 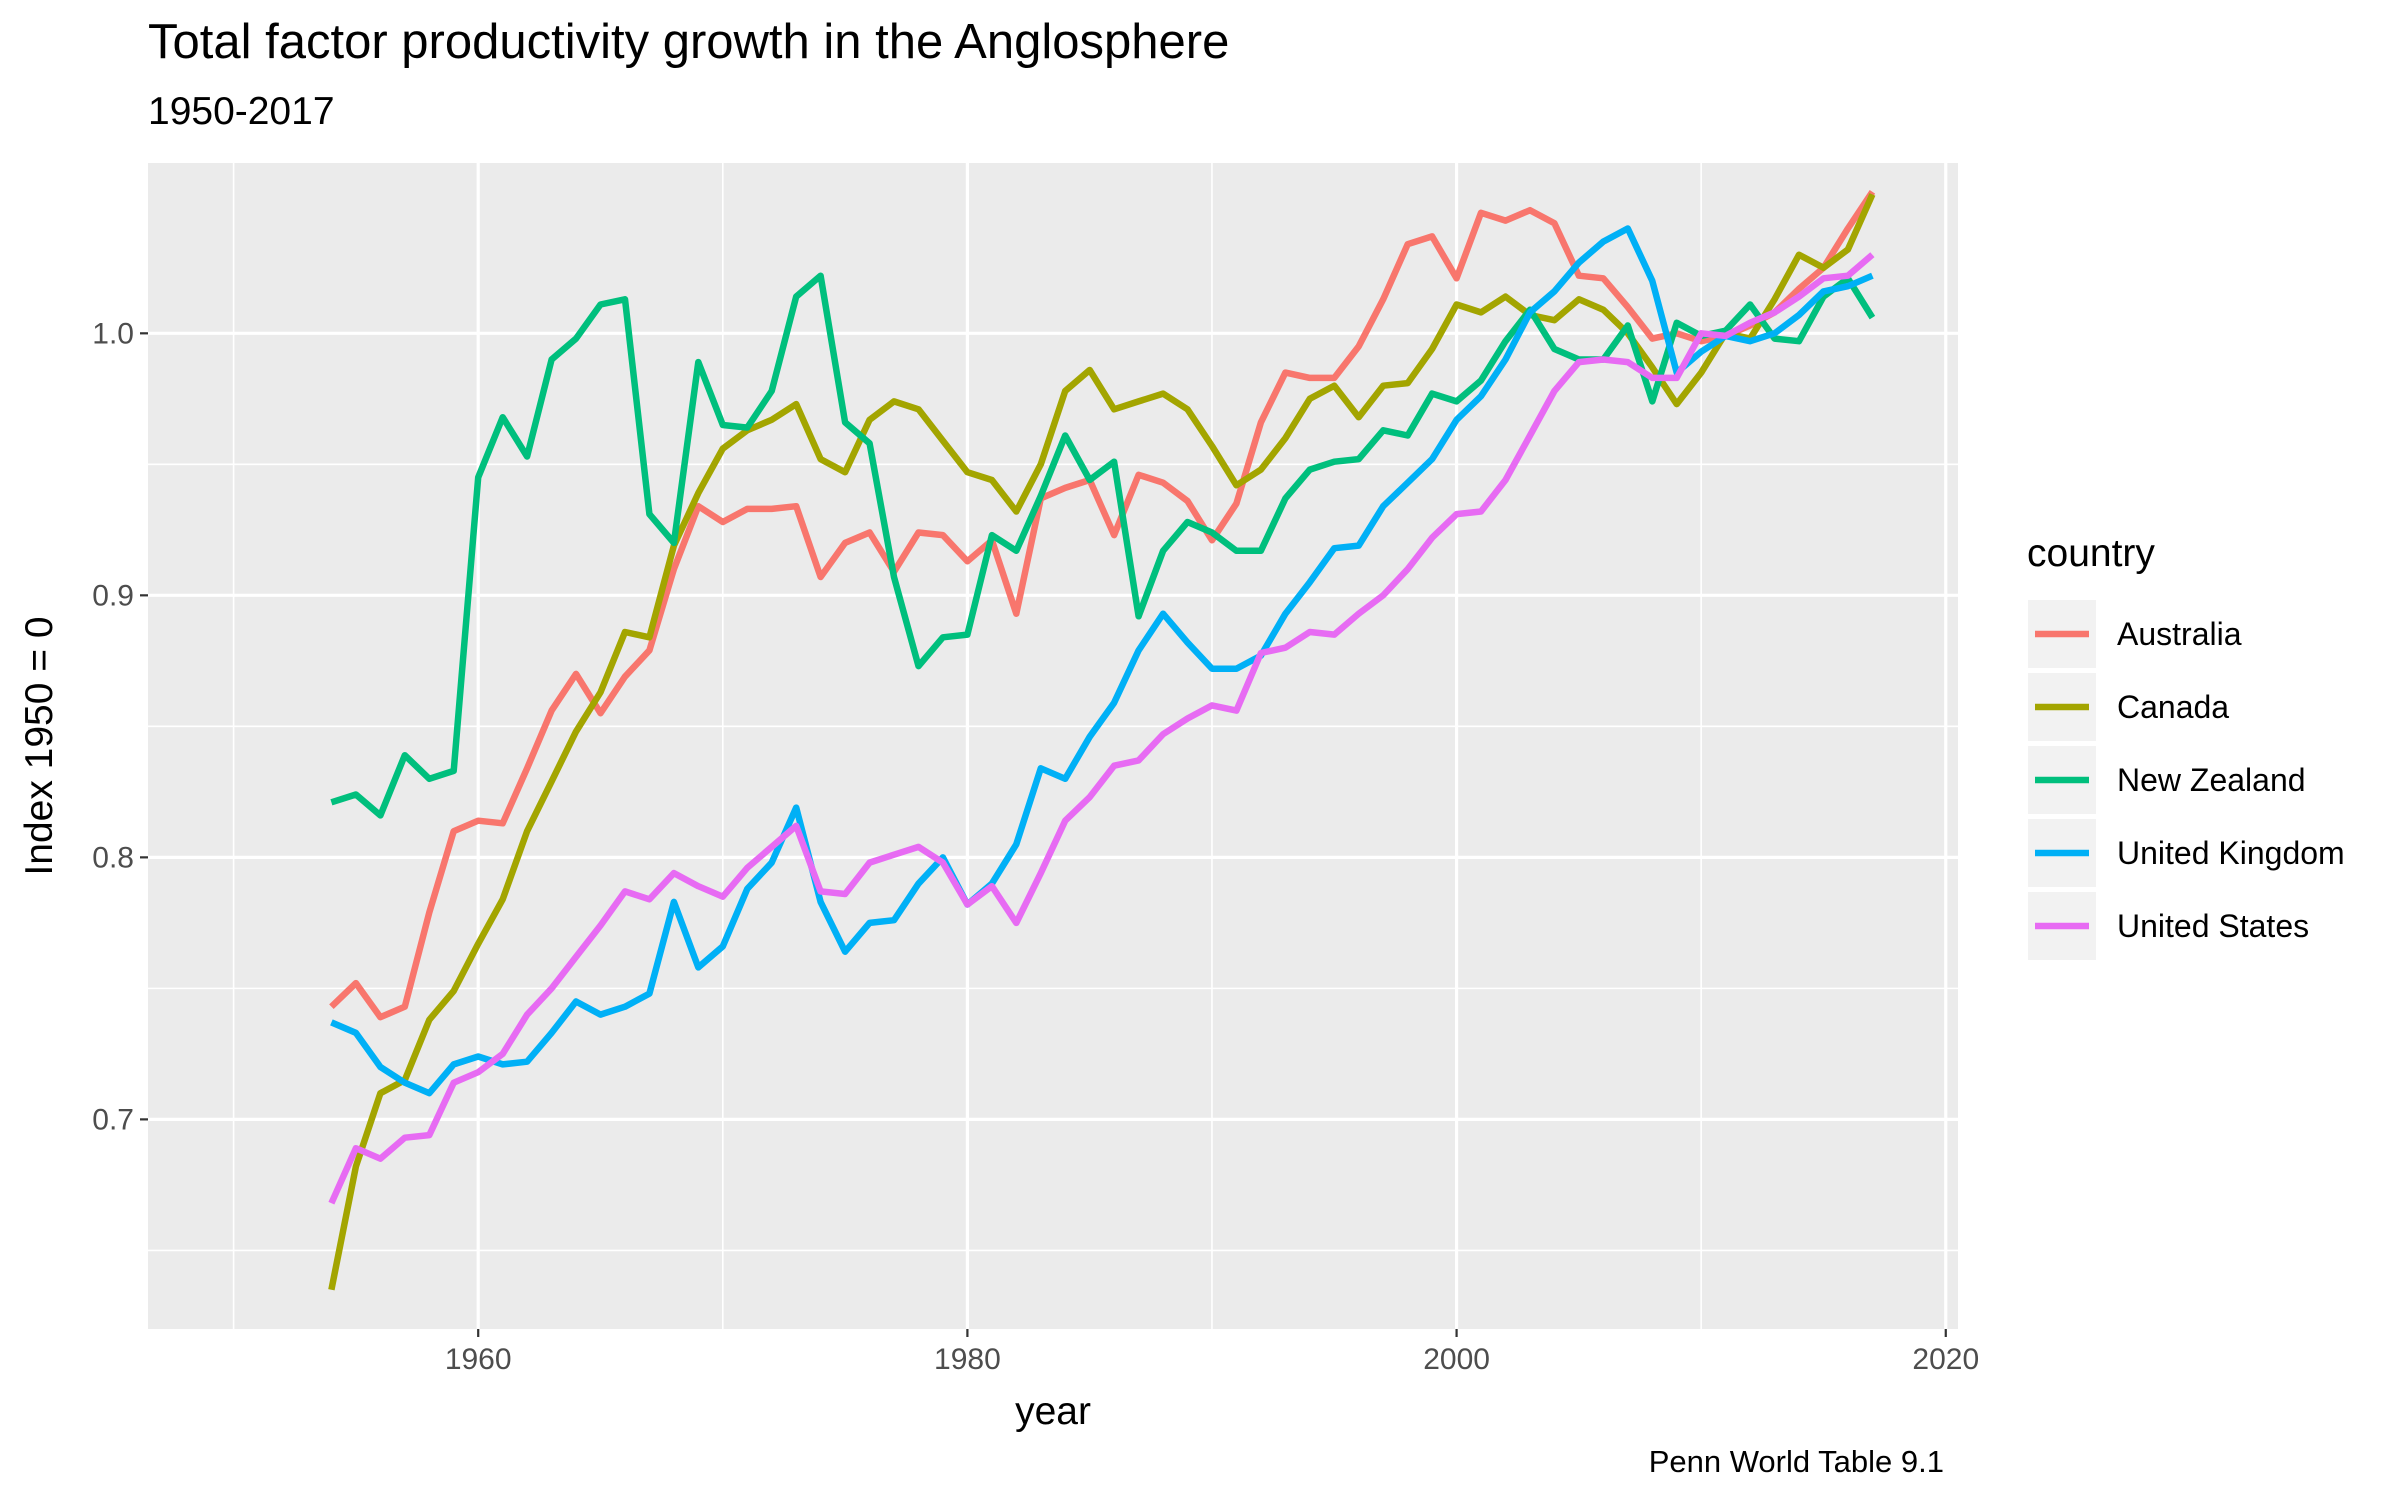 I want to click on legend-label-united-states: United States, so click(x=2213, y=926).